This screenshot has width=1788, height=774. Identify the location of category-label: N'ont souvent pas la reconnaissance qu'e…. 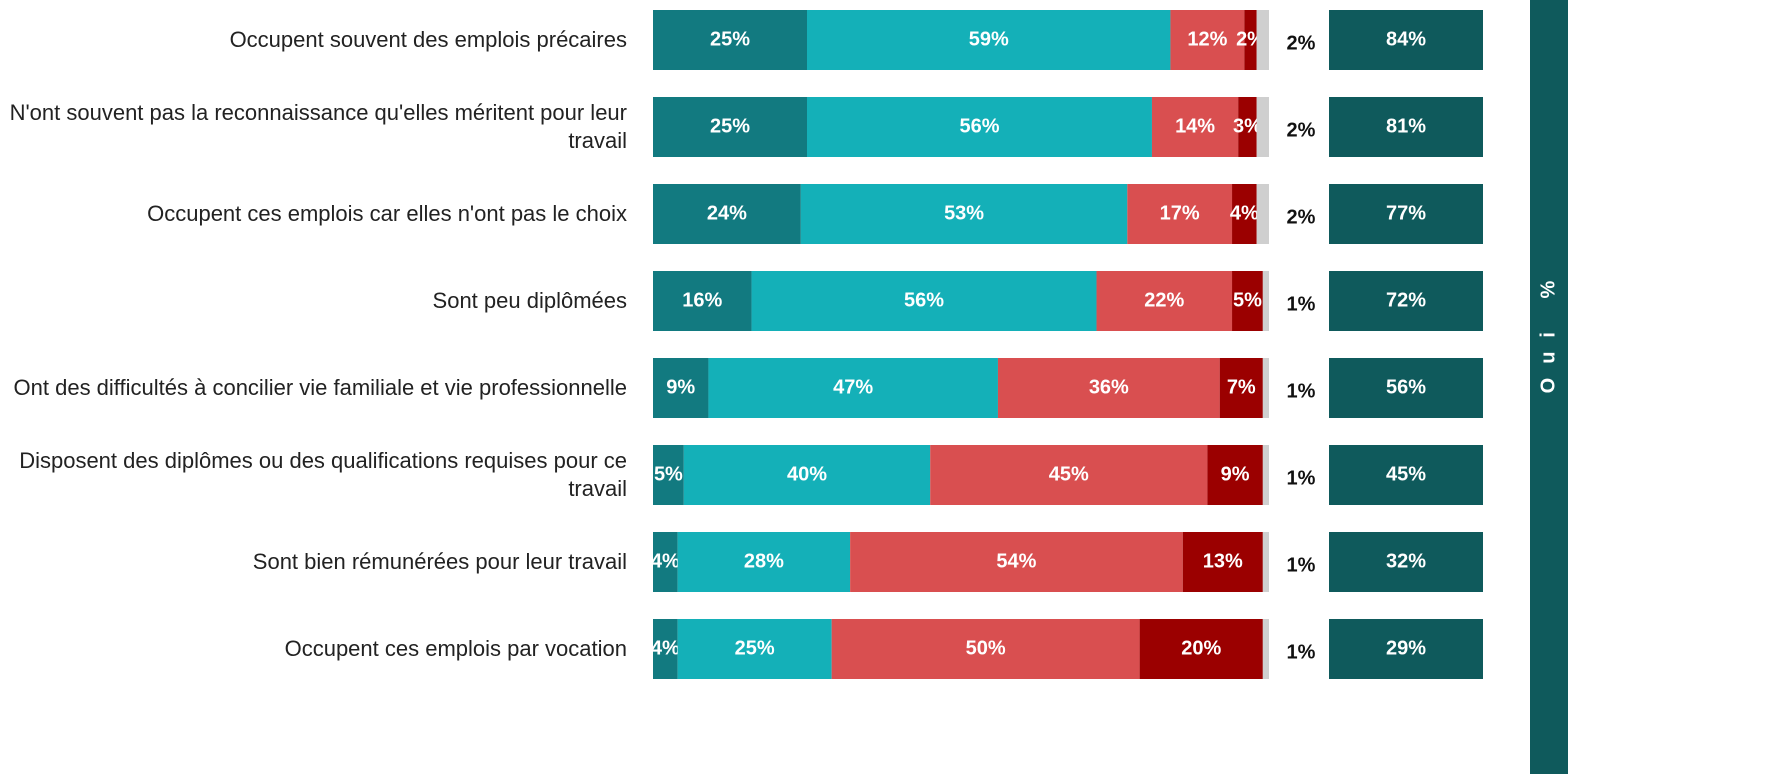
(318, 126).